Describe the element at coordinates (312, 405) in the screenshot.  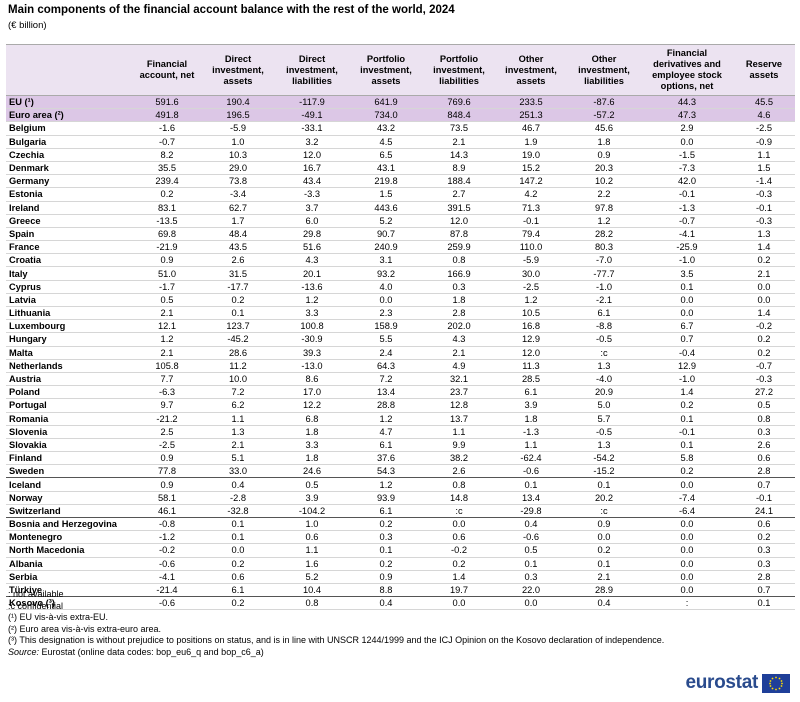
I see `cell: 12.2` at that location.